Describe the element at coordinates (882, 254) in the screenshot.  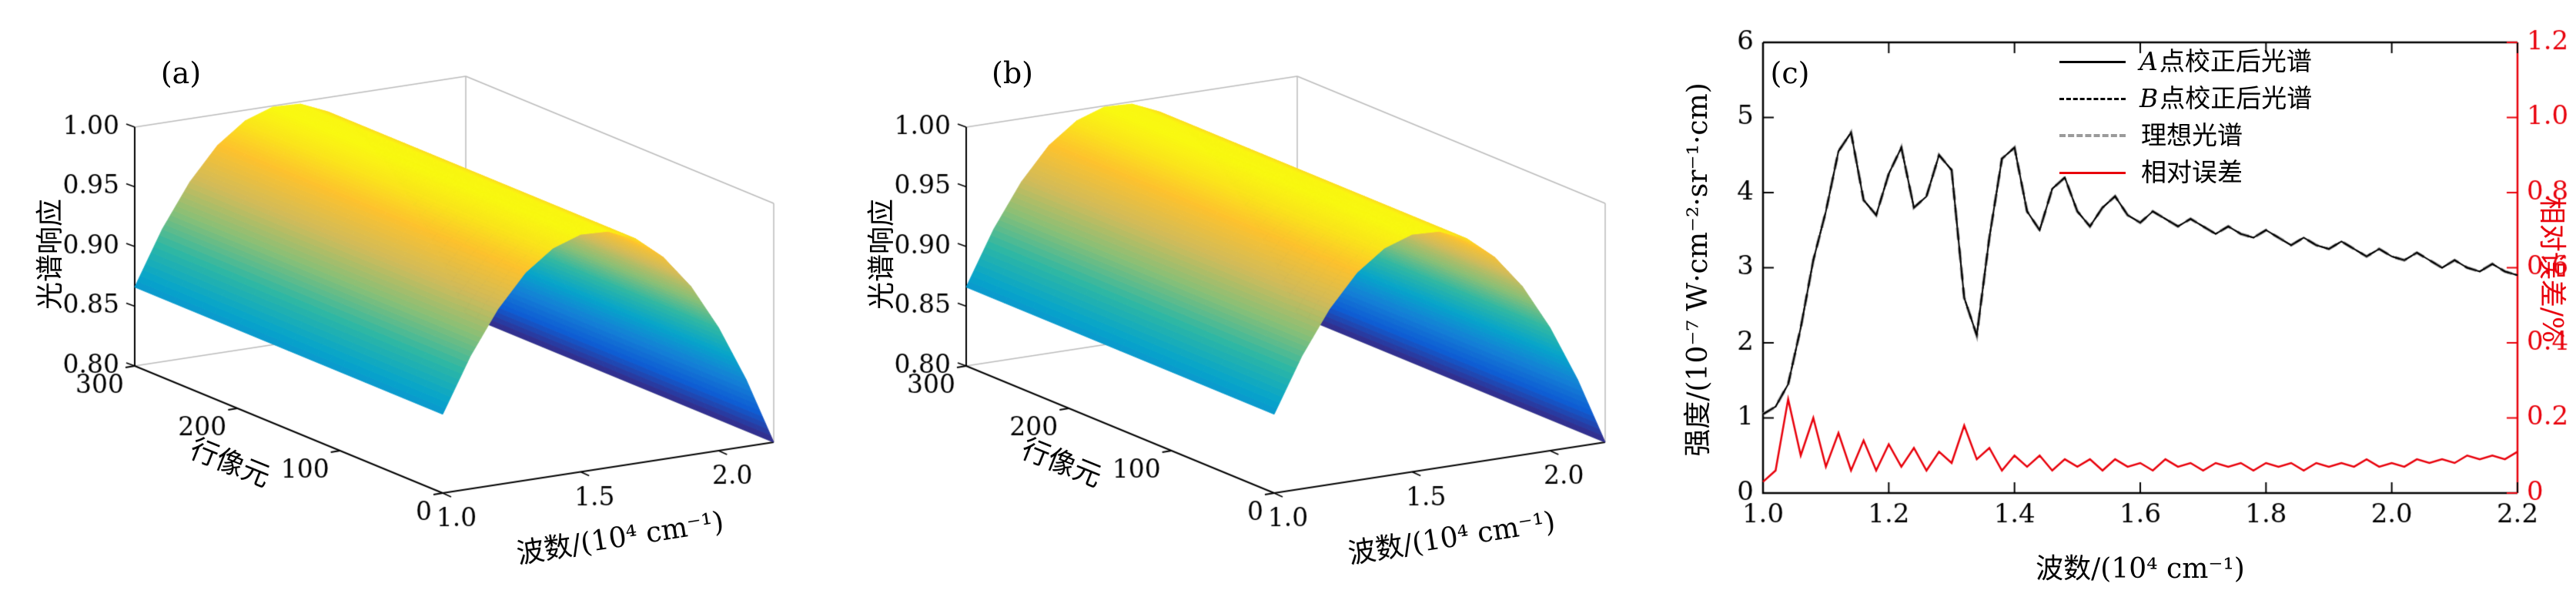
I see `panel-b-zaxis-label: 光谱响应` at that location.